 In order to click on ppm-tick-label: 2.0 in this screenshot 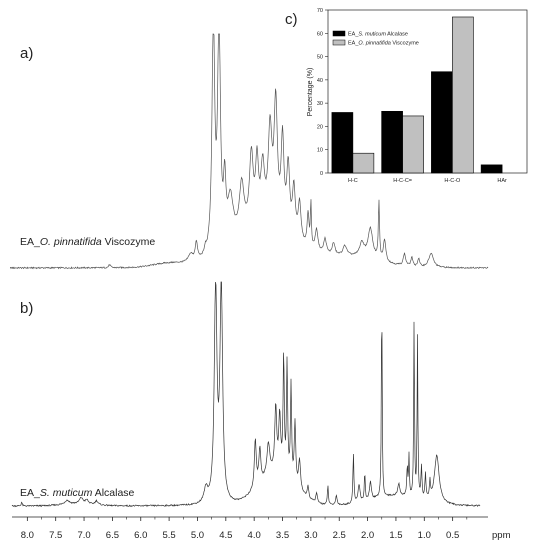, I will do `click(367, 535)`.